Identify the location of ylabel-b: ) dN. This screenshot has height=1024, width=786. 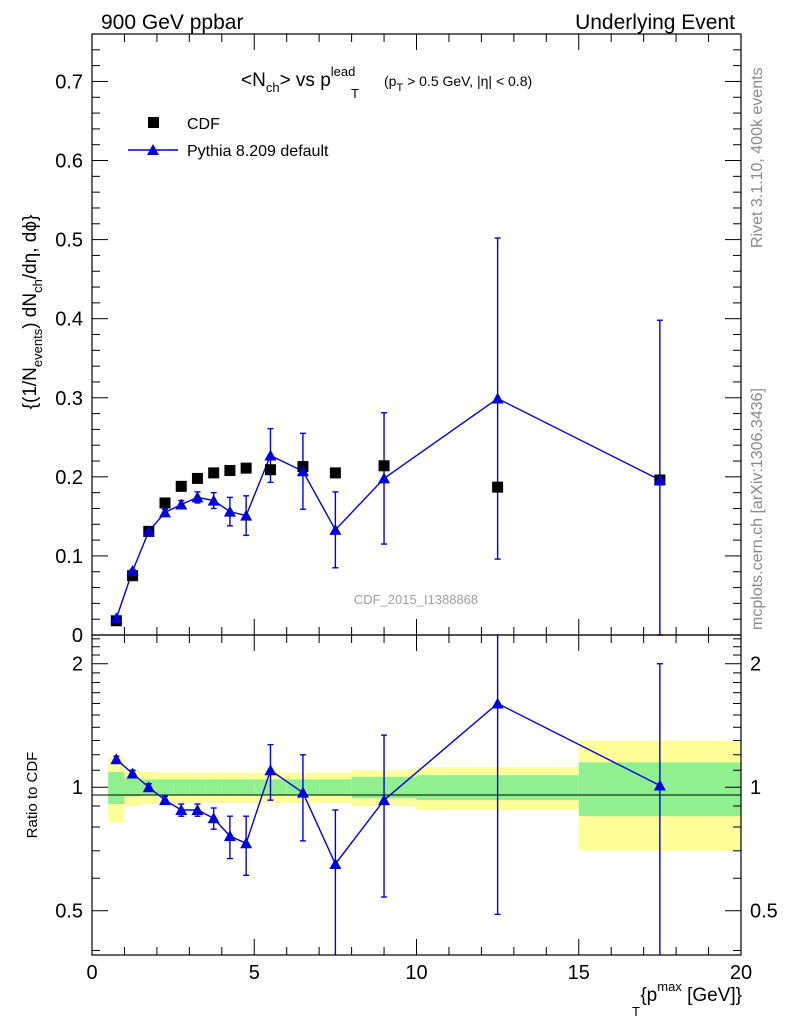
(30, 311).